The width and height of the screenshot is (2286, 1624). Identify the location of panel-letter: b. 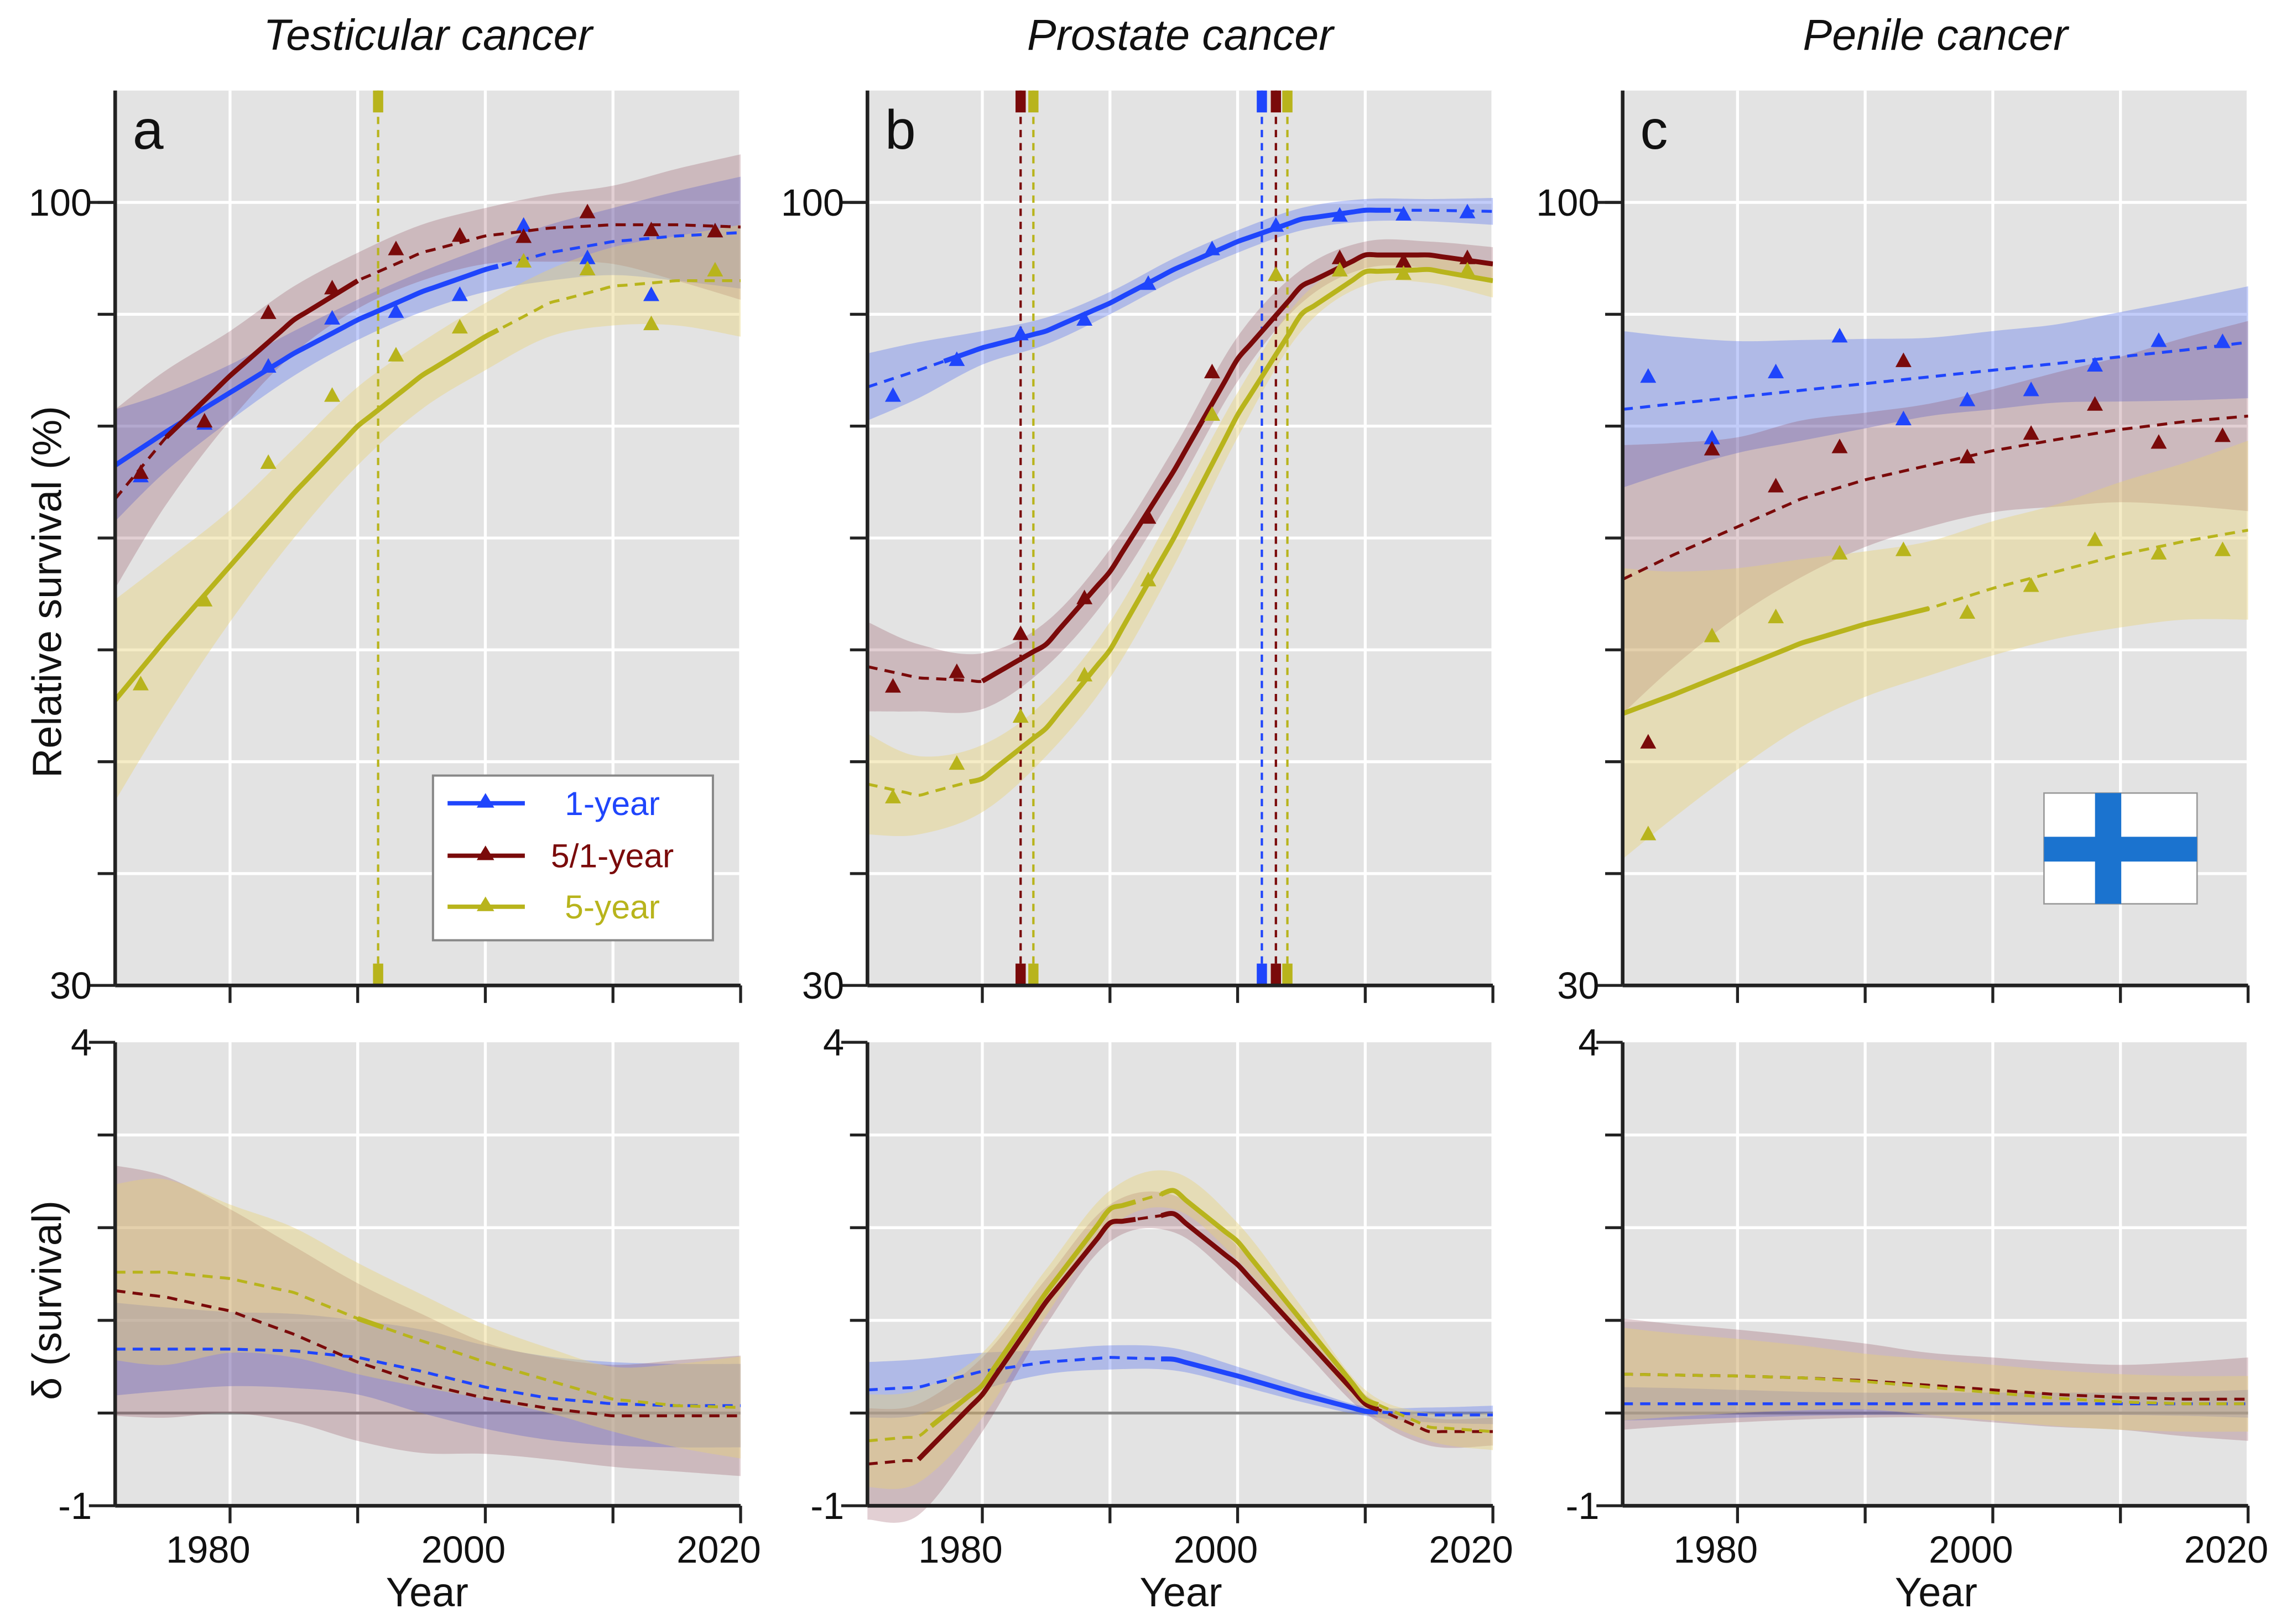
(900, 130).